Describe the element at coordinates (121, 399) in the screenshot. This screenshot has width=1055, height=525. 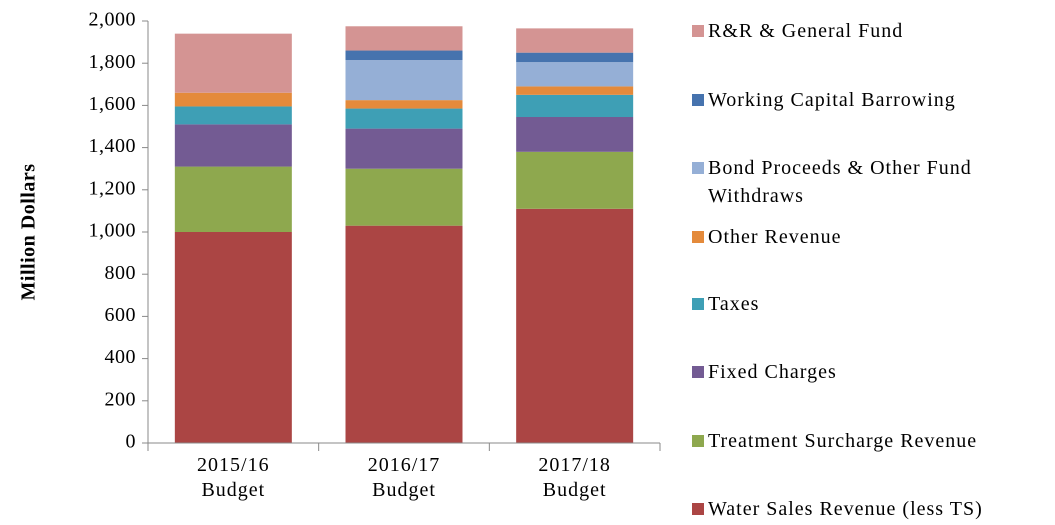
I see `y-tick-label: 200` at that location.